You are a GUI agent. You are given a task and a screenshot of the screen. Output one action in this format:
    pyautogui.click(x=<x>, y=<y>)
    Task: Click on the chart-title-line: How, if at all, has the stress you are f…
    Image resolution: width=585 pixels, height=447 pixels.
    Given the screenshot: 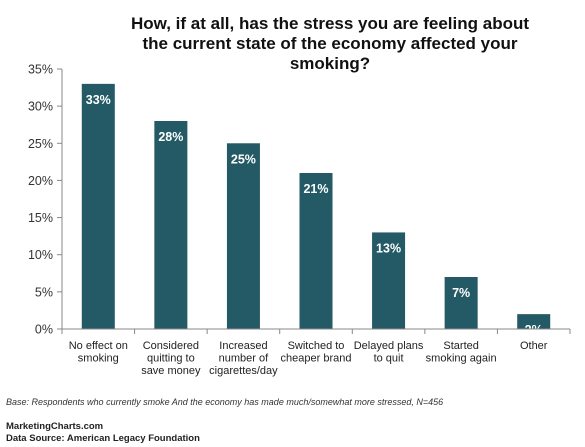 What is the action you would take?
    pyautogui.click(x=330, y=23)
    